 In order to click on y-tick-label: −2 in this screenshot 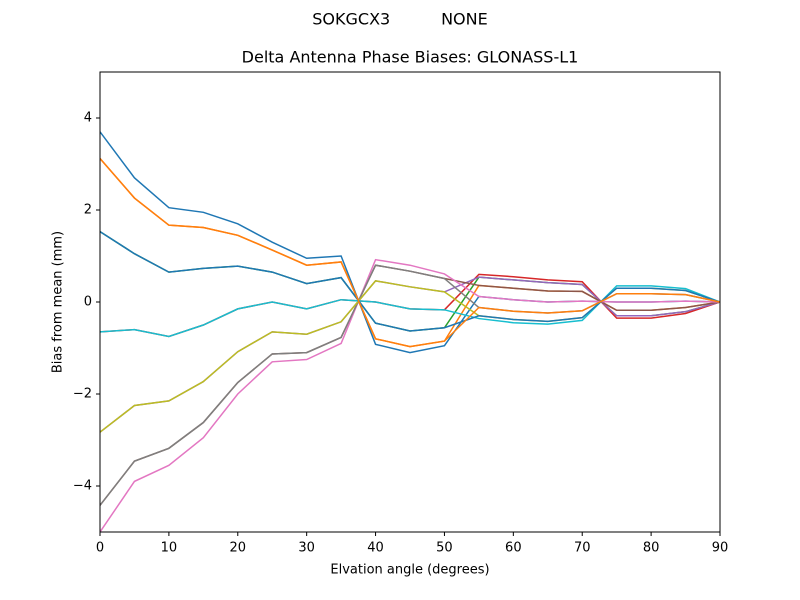, I will do `click(82, 394)`.